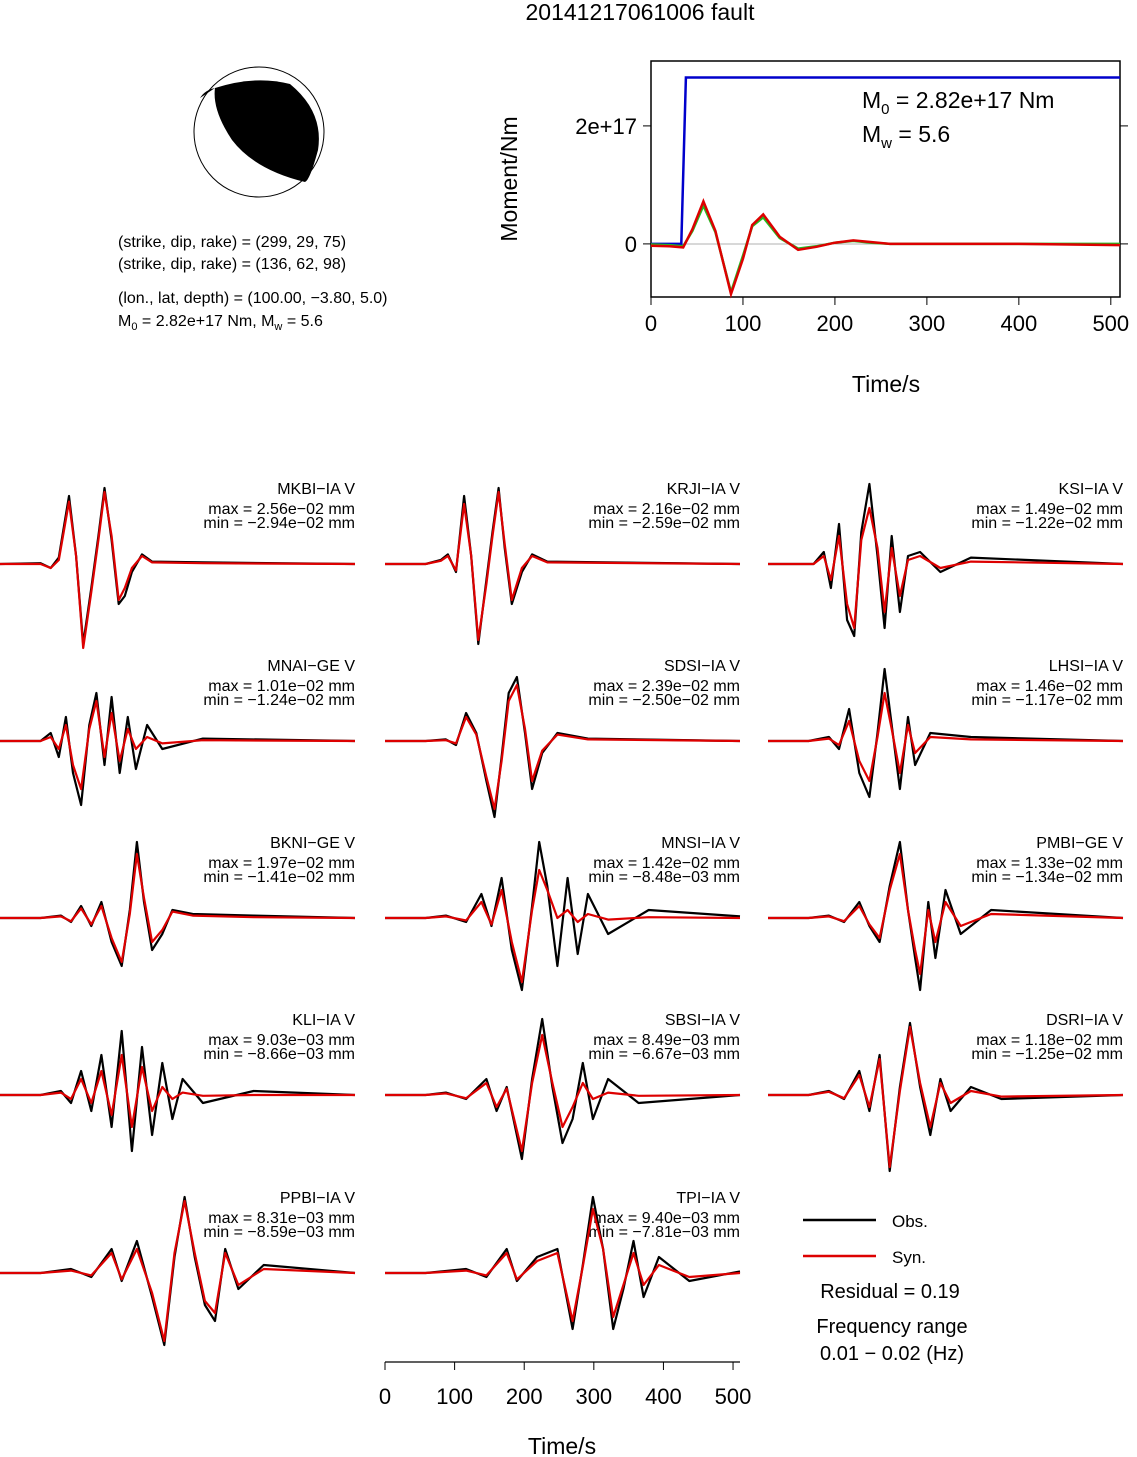  What do you see at coordinates (892, 1354) in the screenshot?
I see `frequency-range-value: 0.01 − 0.02 (Hz)` at bounding box center [892, 1354].